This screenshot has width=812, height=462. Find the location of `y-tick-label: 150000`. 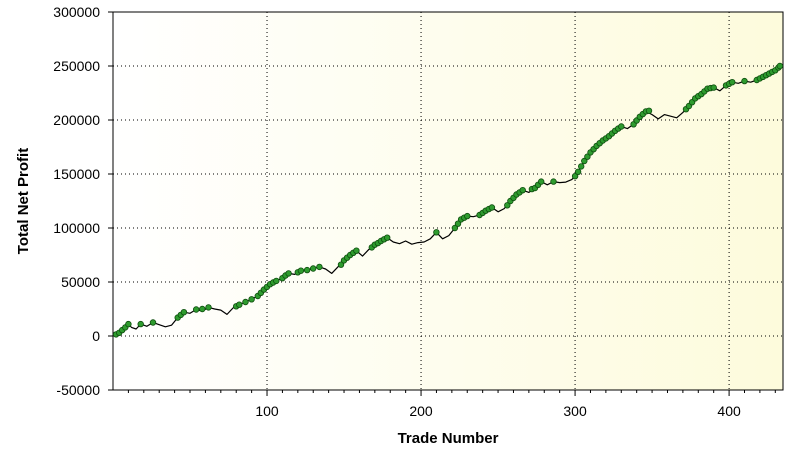

y-tick-label: 150000 is located at coordinates (76, 174).